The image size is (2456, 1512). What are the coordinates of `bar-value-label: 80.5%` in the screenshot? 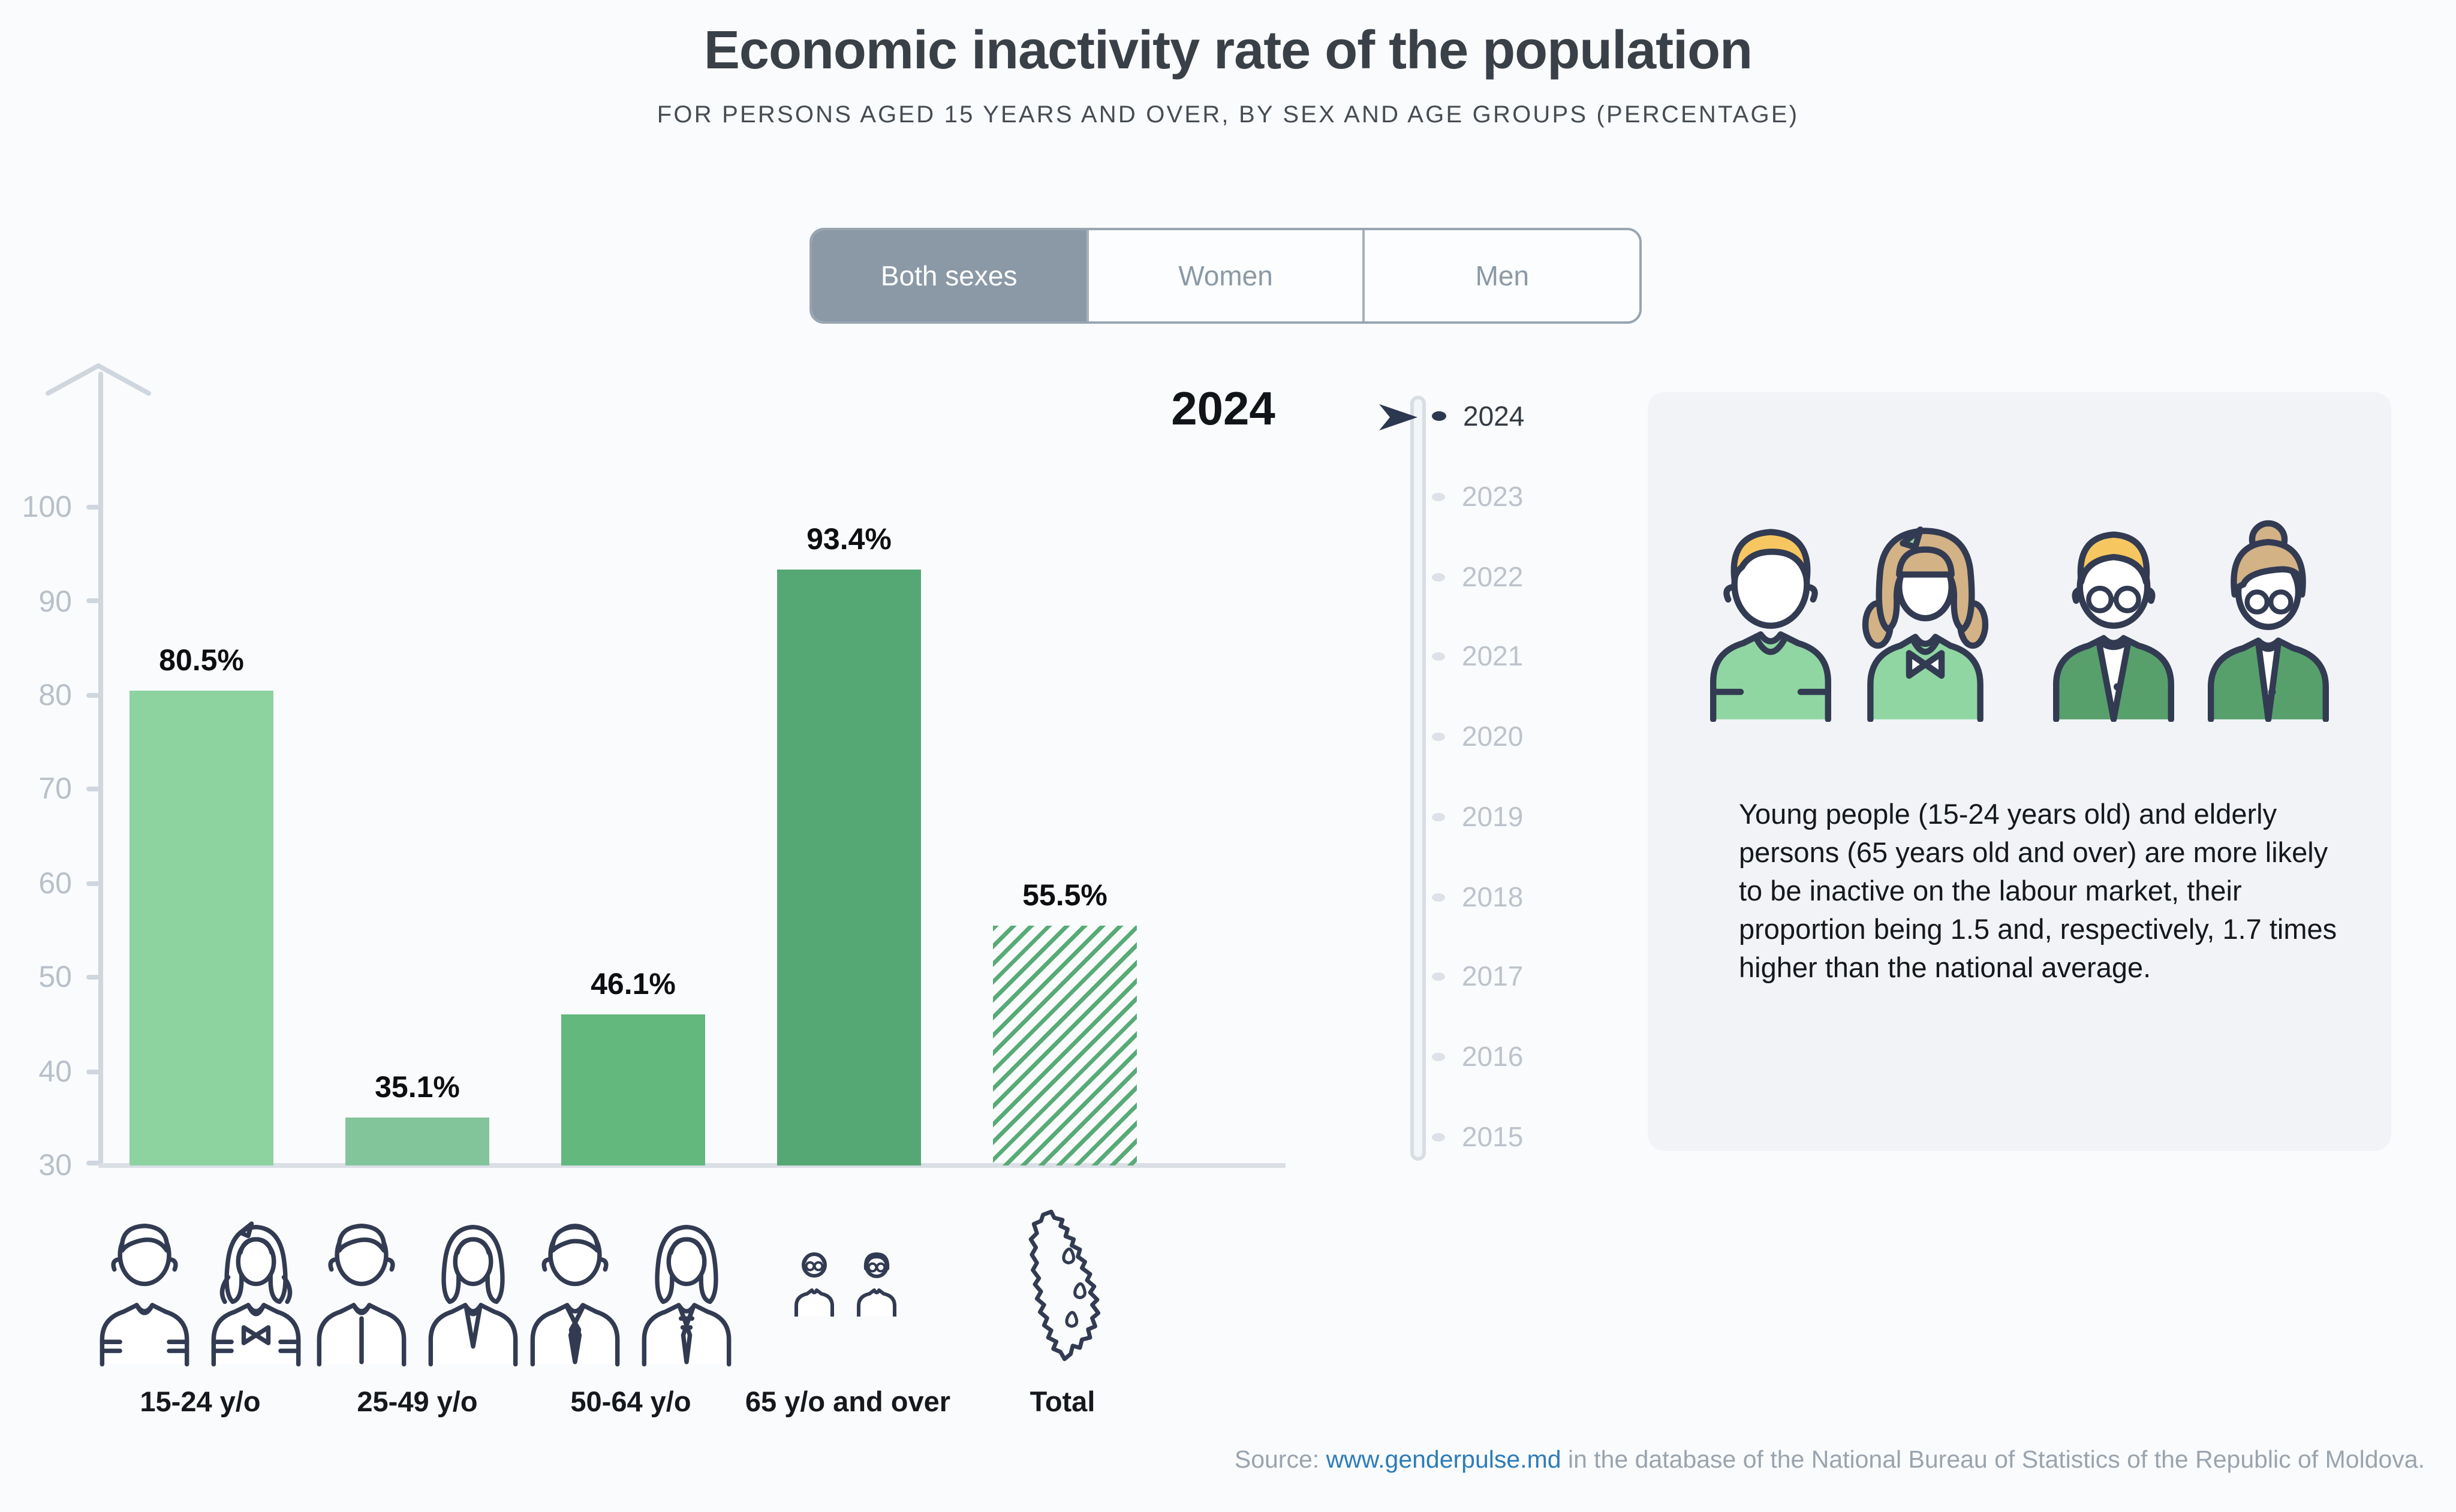 It's located at (202, 661).